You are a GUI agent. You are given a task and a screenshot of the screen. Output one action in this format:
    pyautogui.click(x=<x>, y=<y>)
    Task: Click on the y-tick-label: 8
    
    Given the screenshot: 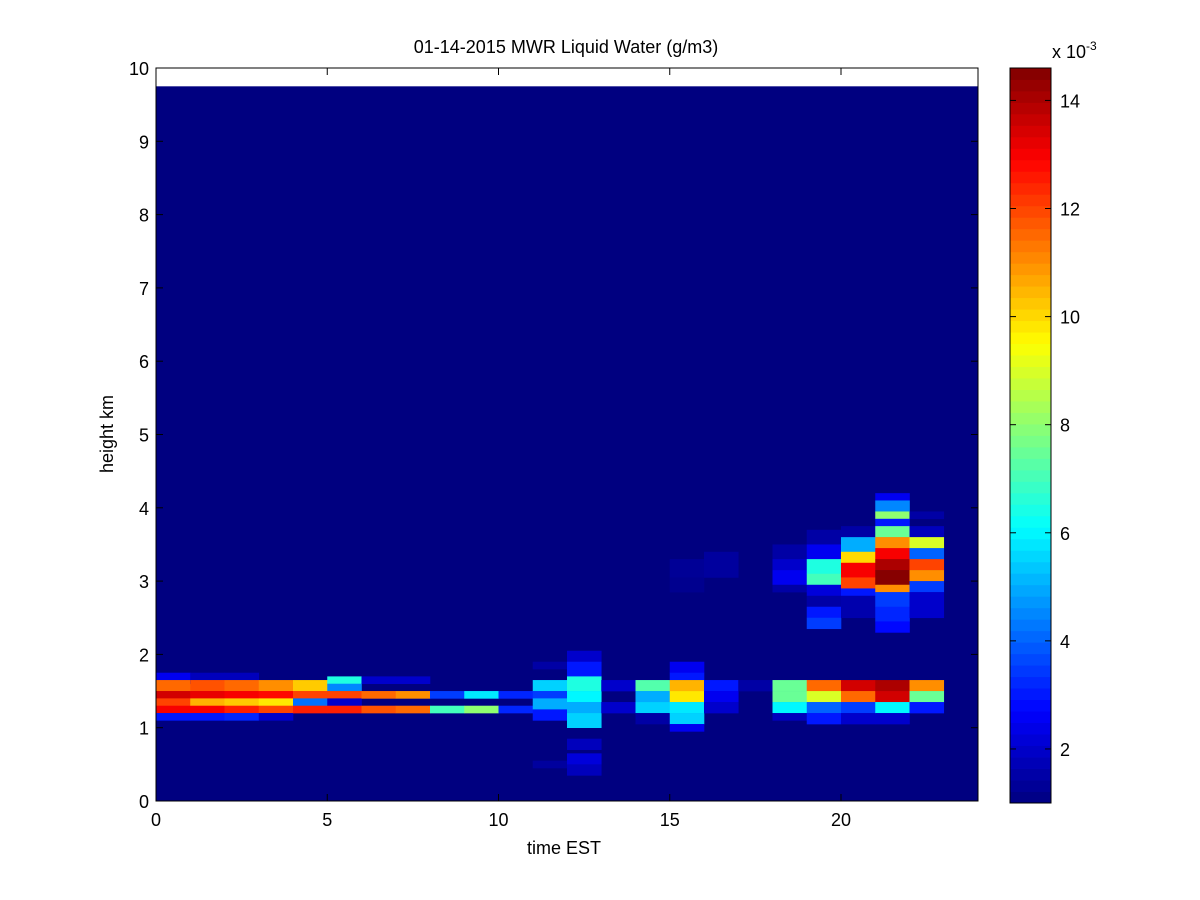 What is the action you would take?
    pyautogui.click(x=144, y=216)
    